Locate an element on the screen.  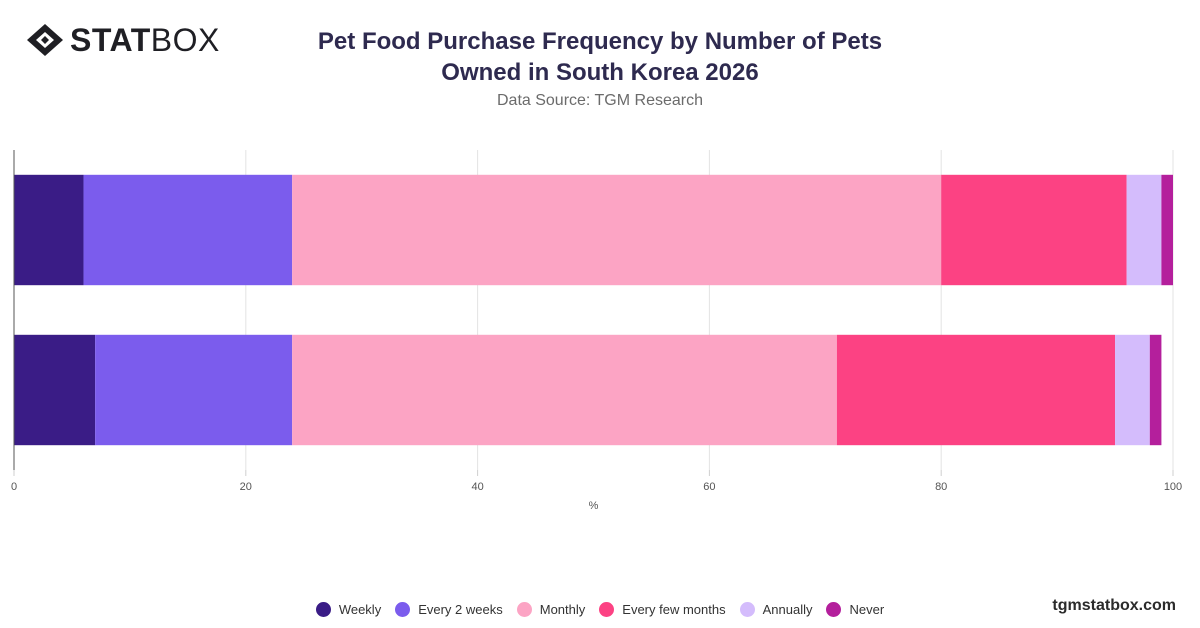
x-axis-label: % is located at coordinates (594, 506).